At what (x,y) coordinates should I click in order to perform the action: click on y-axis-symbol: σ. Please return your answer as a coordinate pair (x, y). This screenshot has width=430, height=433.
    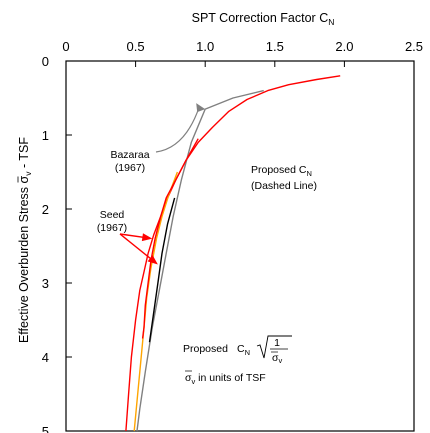
    Looking at the image, I should click on (24, 179).